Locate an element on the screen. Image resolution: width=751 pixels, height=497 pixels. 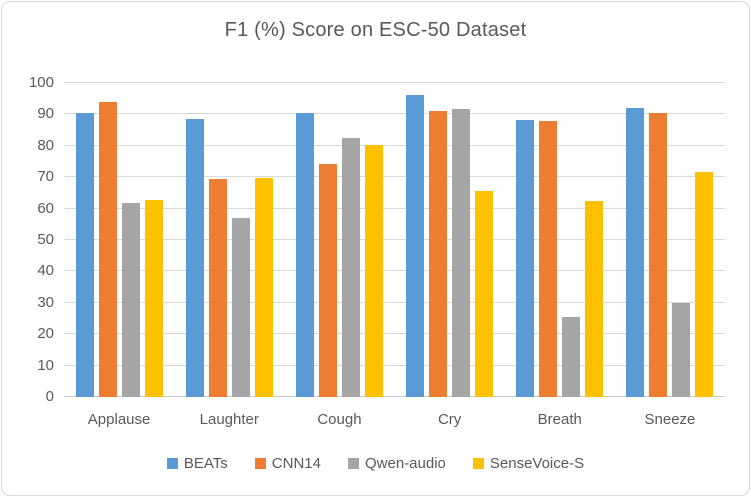
bar-sensevoice-s-sneeze is located at coordinates (704, 284).